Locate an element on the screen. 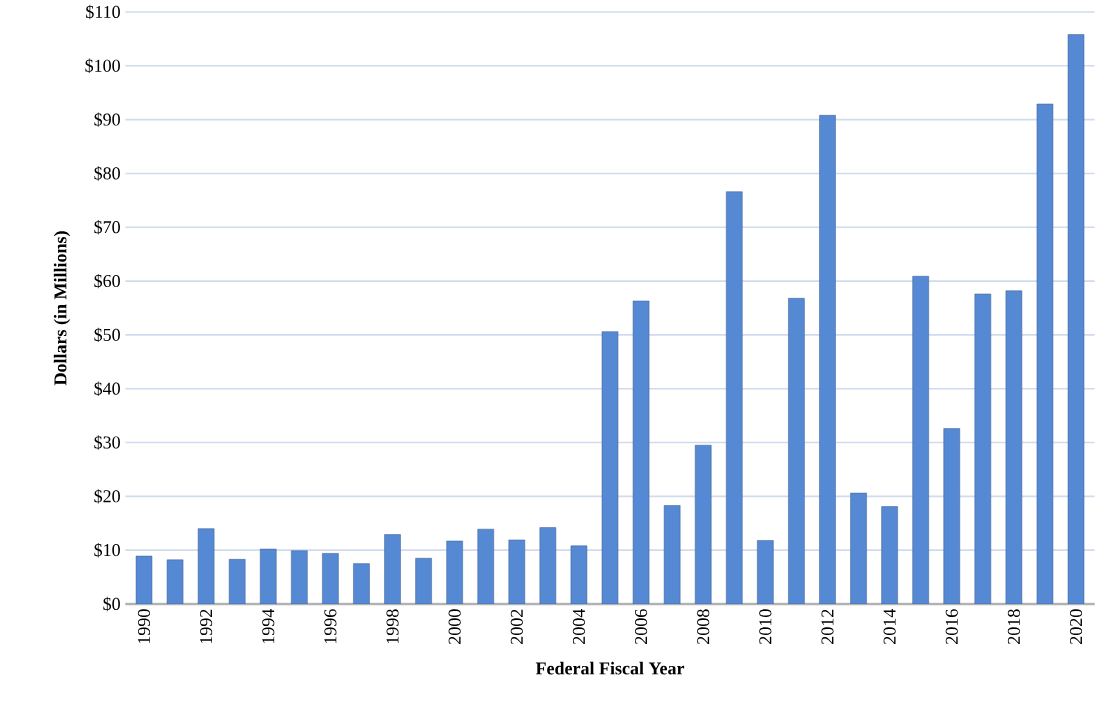 Image resolution: width=1095 pixels, height=724 pixels. x-axis-title: Federal Fiscal Year is located at coordinates (610, 668).